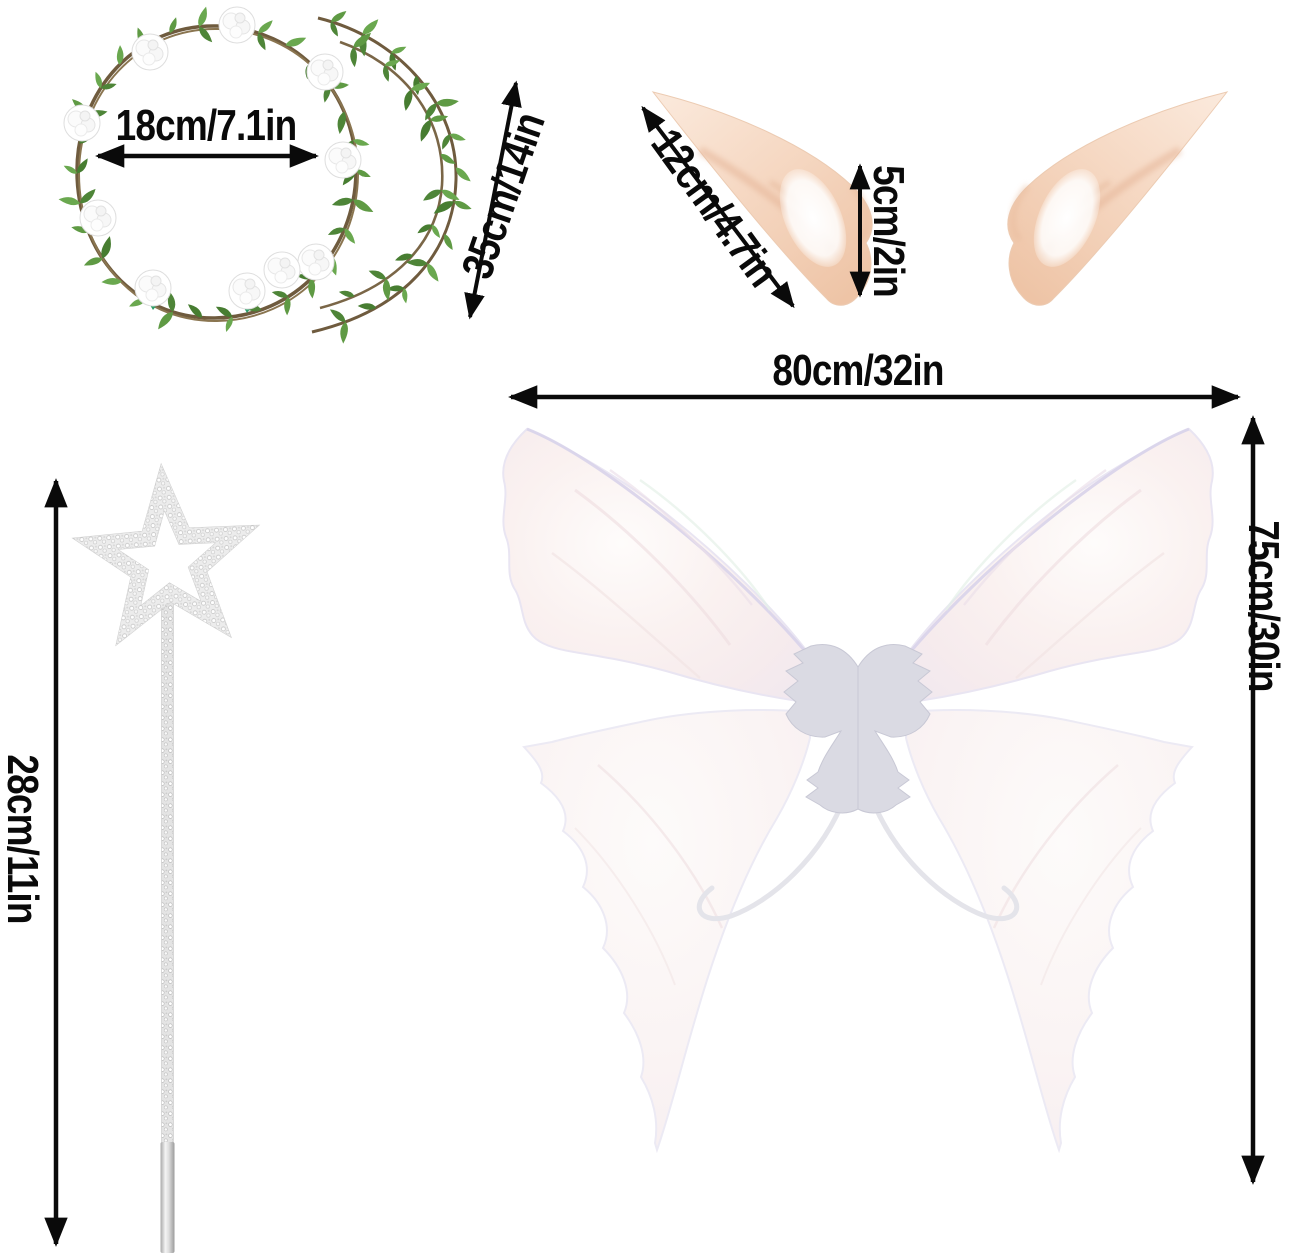 The image size is (1289, 1254). Describe the element at coordinates (661, 727) in the screenshot. I see `wing-texture-veins` at that location.